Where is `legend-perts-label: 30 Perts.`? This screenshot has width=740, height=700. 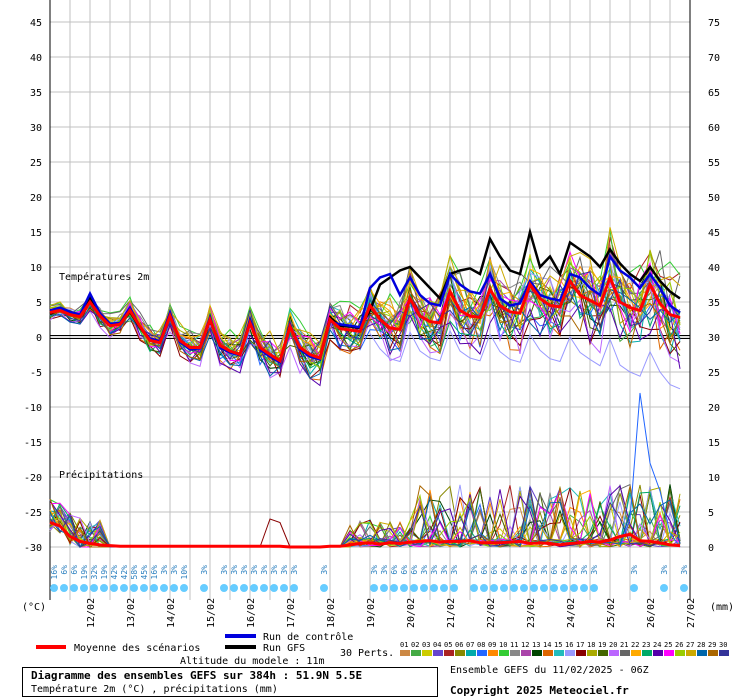 legend-perts-label: 30 Perts. is located at coordinates (367, 653).